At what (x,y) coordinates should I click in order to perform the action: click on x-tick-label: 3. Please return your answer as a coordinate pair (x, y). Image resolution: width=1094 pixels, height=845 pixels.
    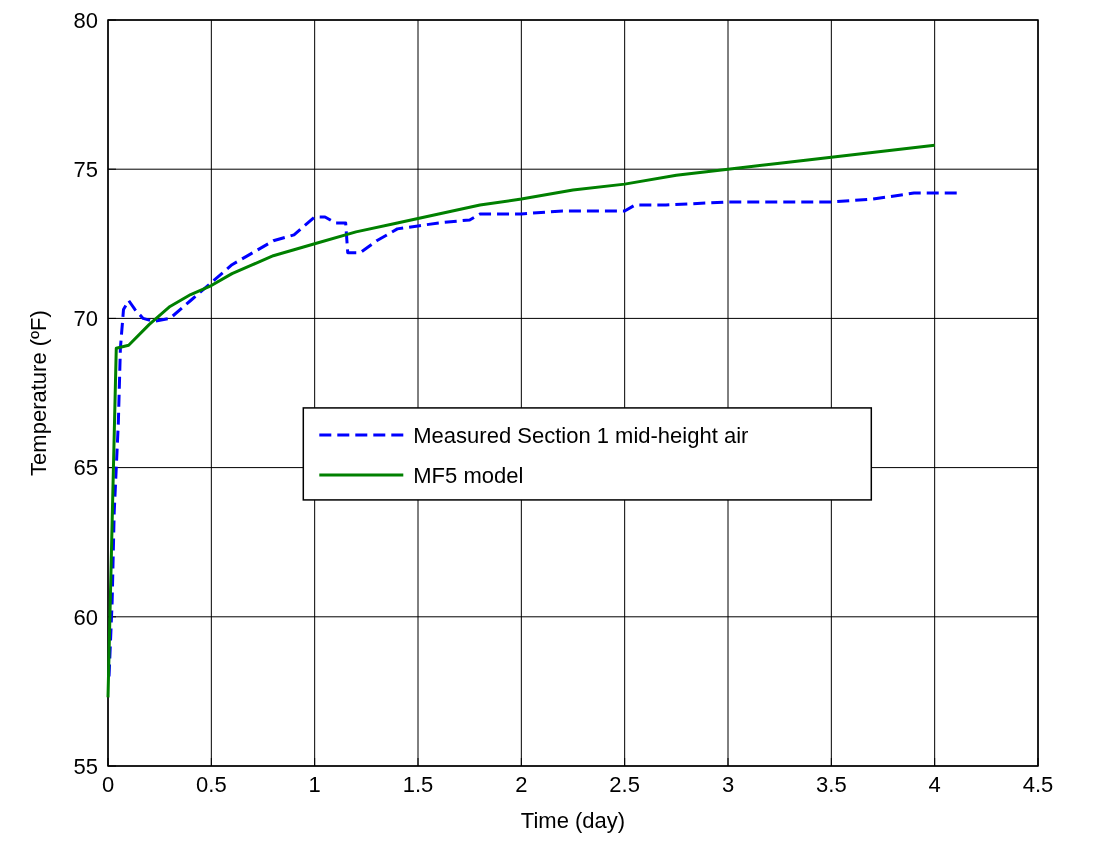
    Looking at the image, I should click on (728, 784).